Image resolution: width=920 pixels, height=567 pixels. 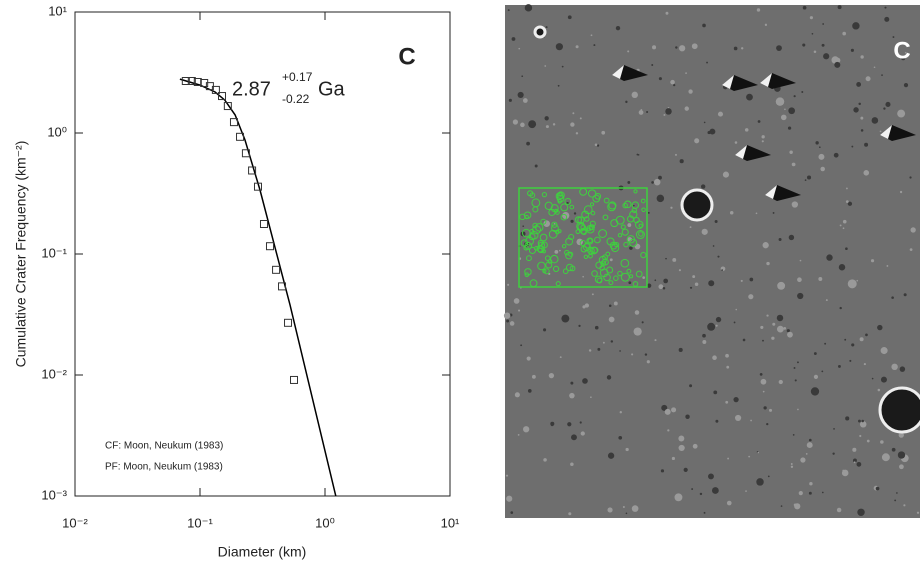 I want to click on hill, so click(x=766, y=80).